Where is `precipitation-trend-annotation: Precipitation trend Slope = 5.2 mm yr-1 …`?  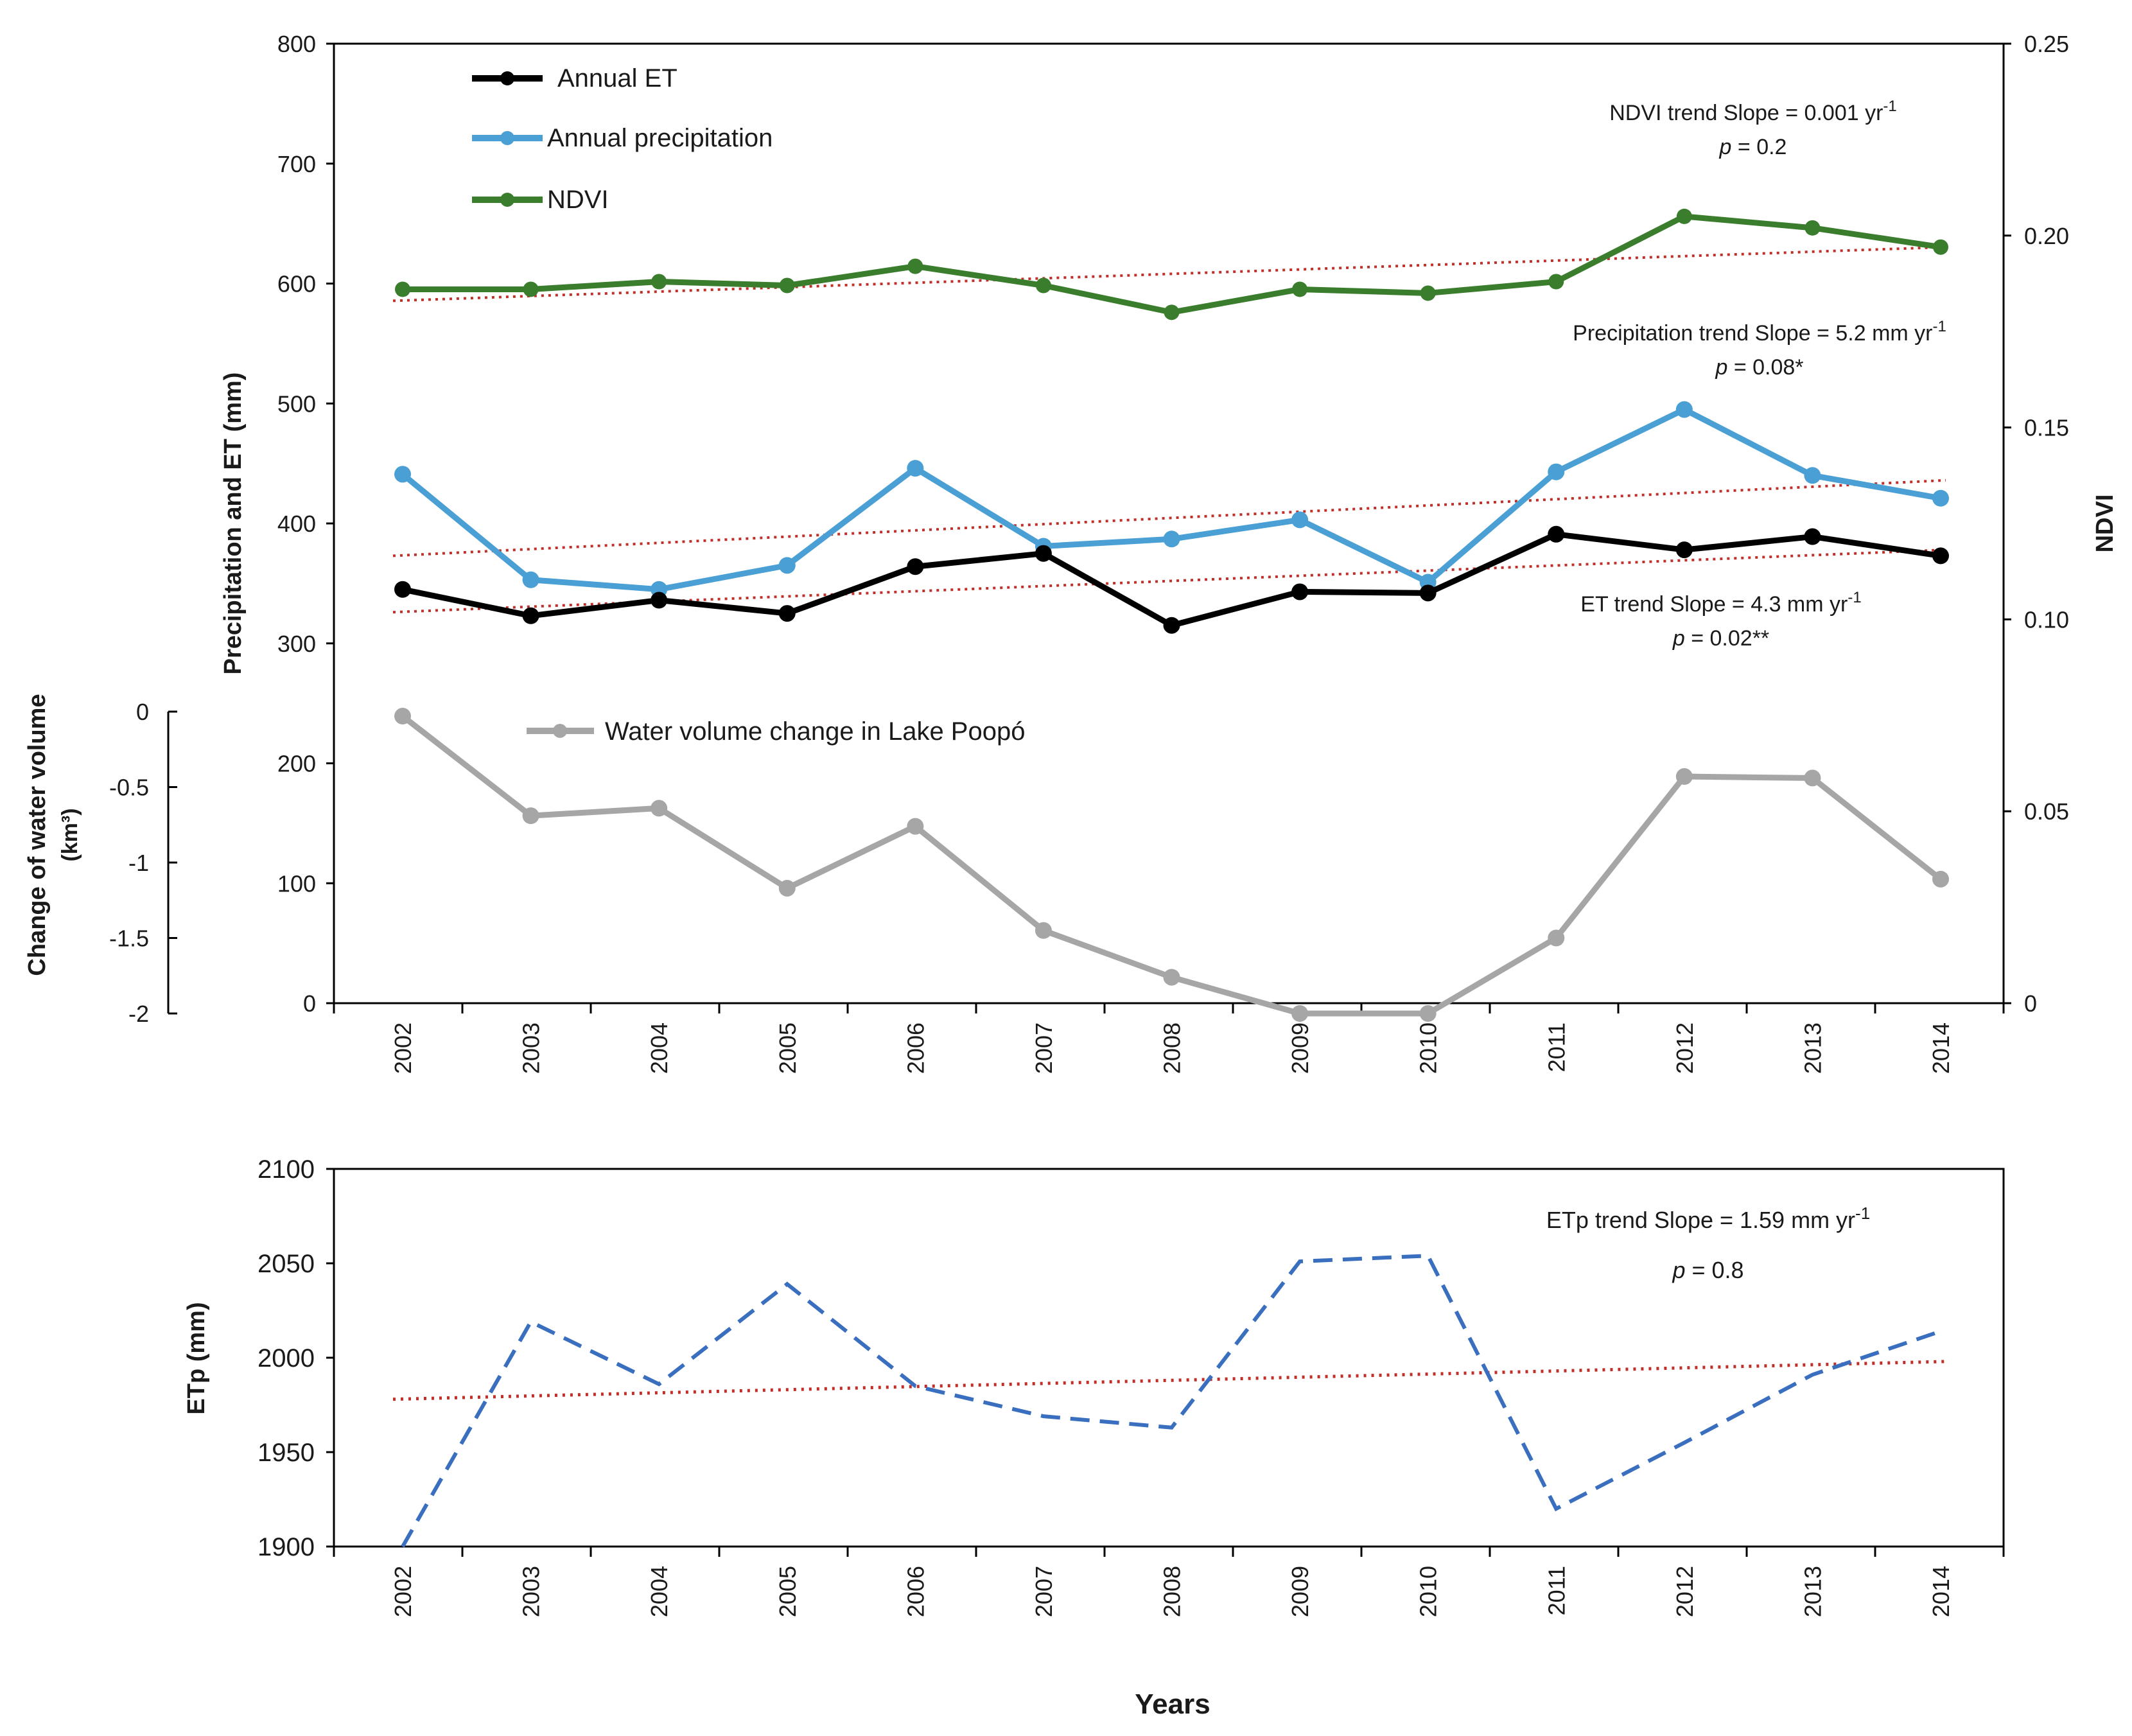 precipitation-trend-annotation: Precipitation trend Slope = 5.2 mm yr-1 … is located at coordinates (1759, 349).